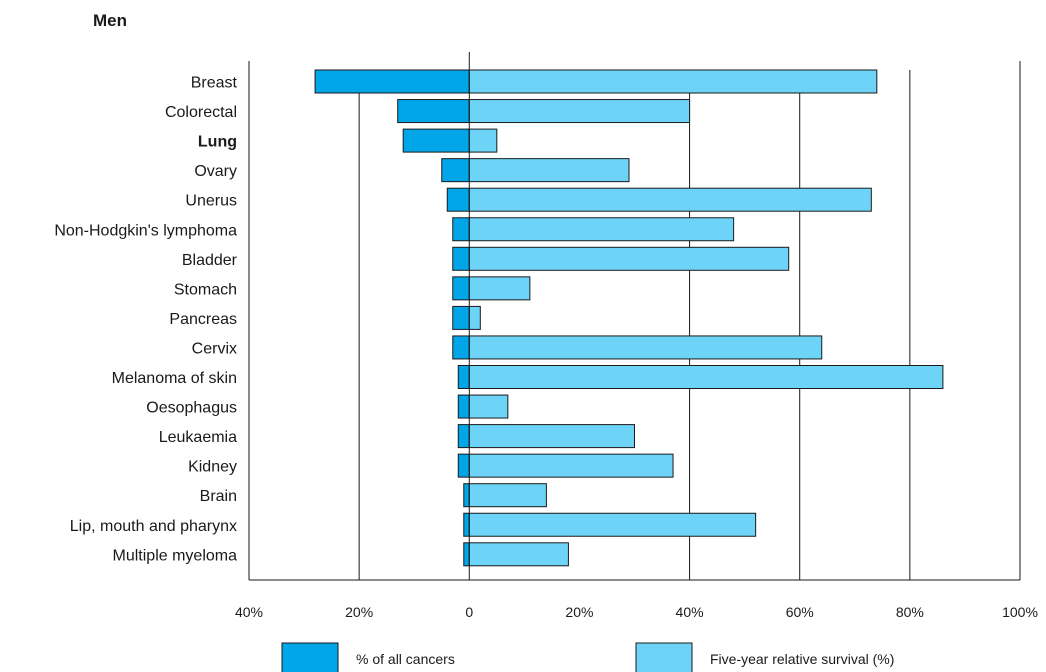 Image resolution: width=1046 pixels, height=672 pixels. I want to click on category-label-16: Multiple myeloma, so click(175, 555).